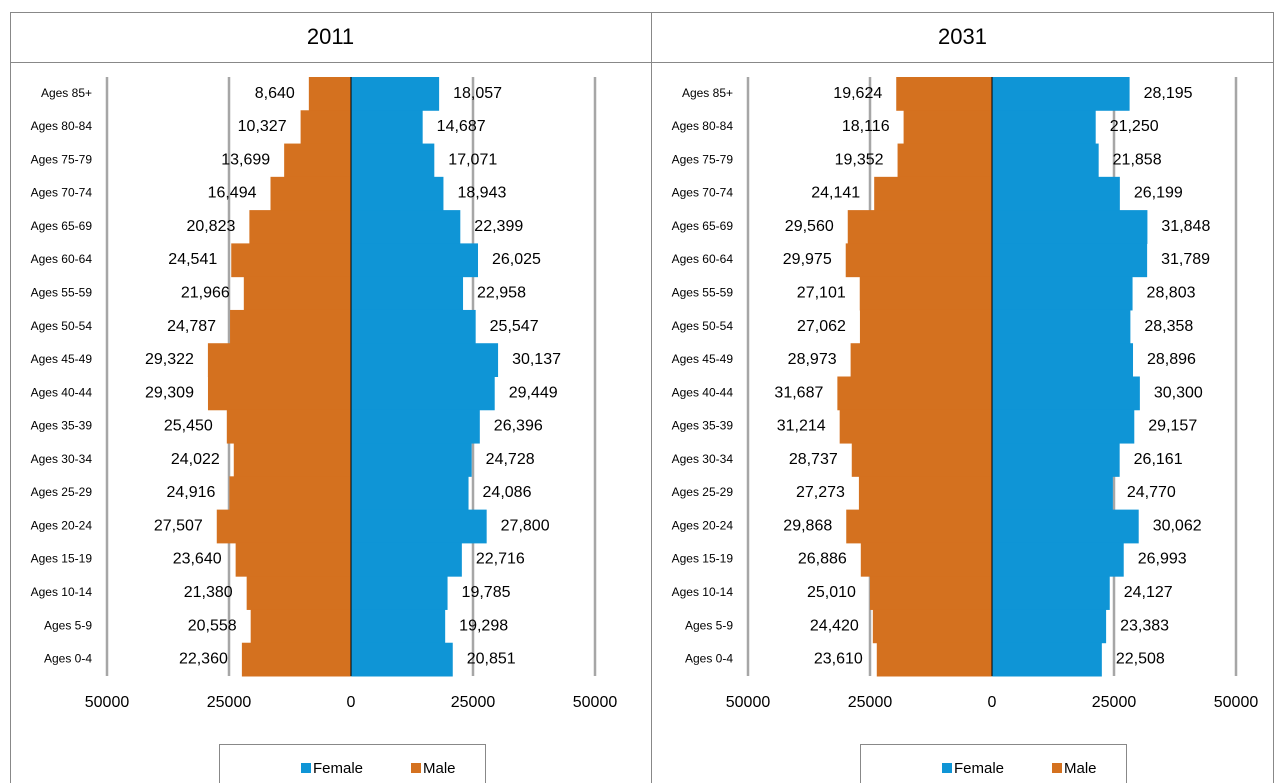  Describe the element at coordinates (498, 226) in the screenshot. I see `value-label: 22,399` at that location.